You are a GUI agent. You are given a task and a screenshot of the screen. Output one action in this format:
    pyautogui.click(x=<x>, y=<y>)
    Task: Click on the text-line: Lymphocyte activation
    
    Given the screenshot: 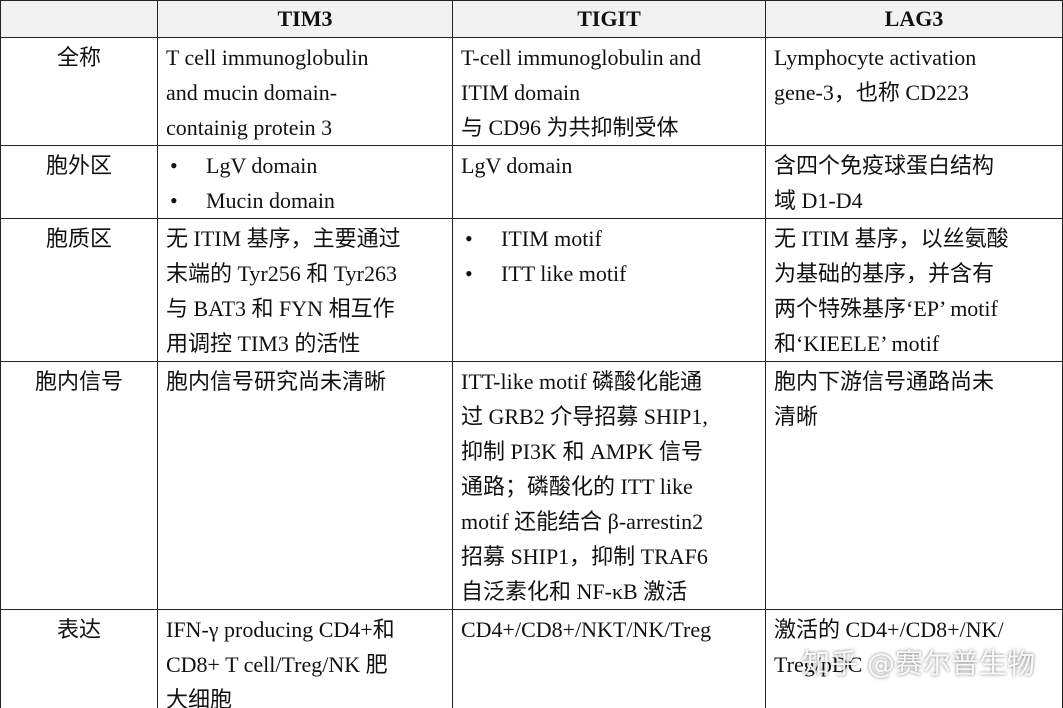 What is the action you would take?
    pyautogui.click(x=875, y=57)
    